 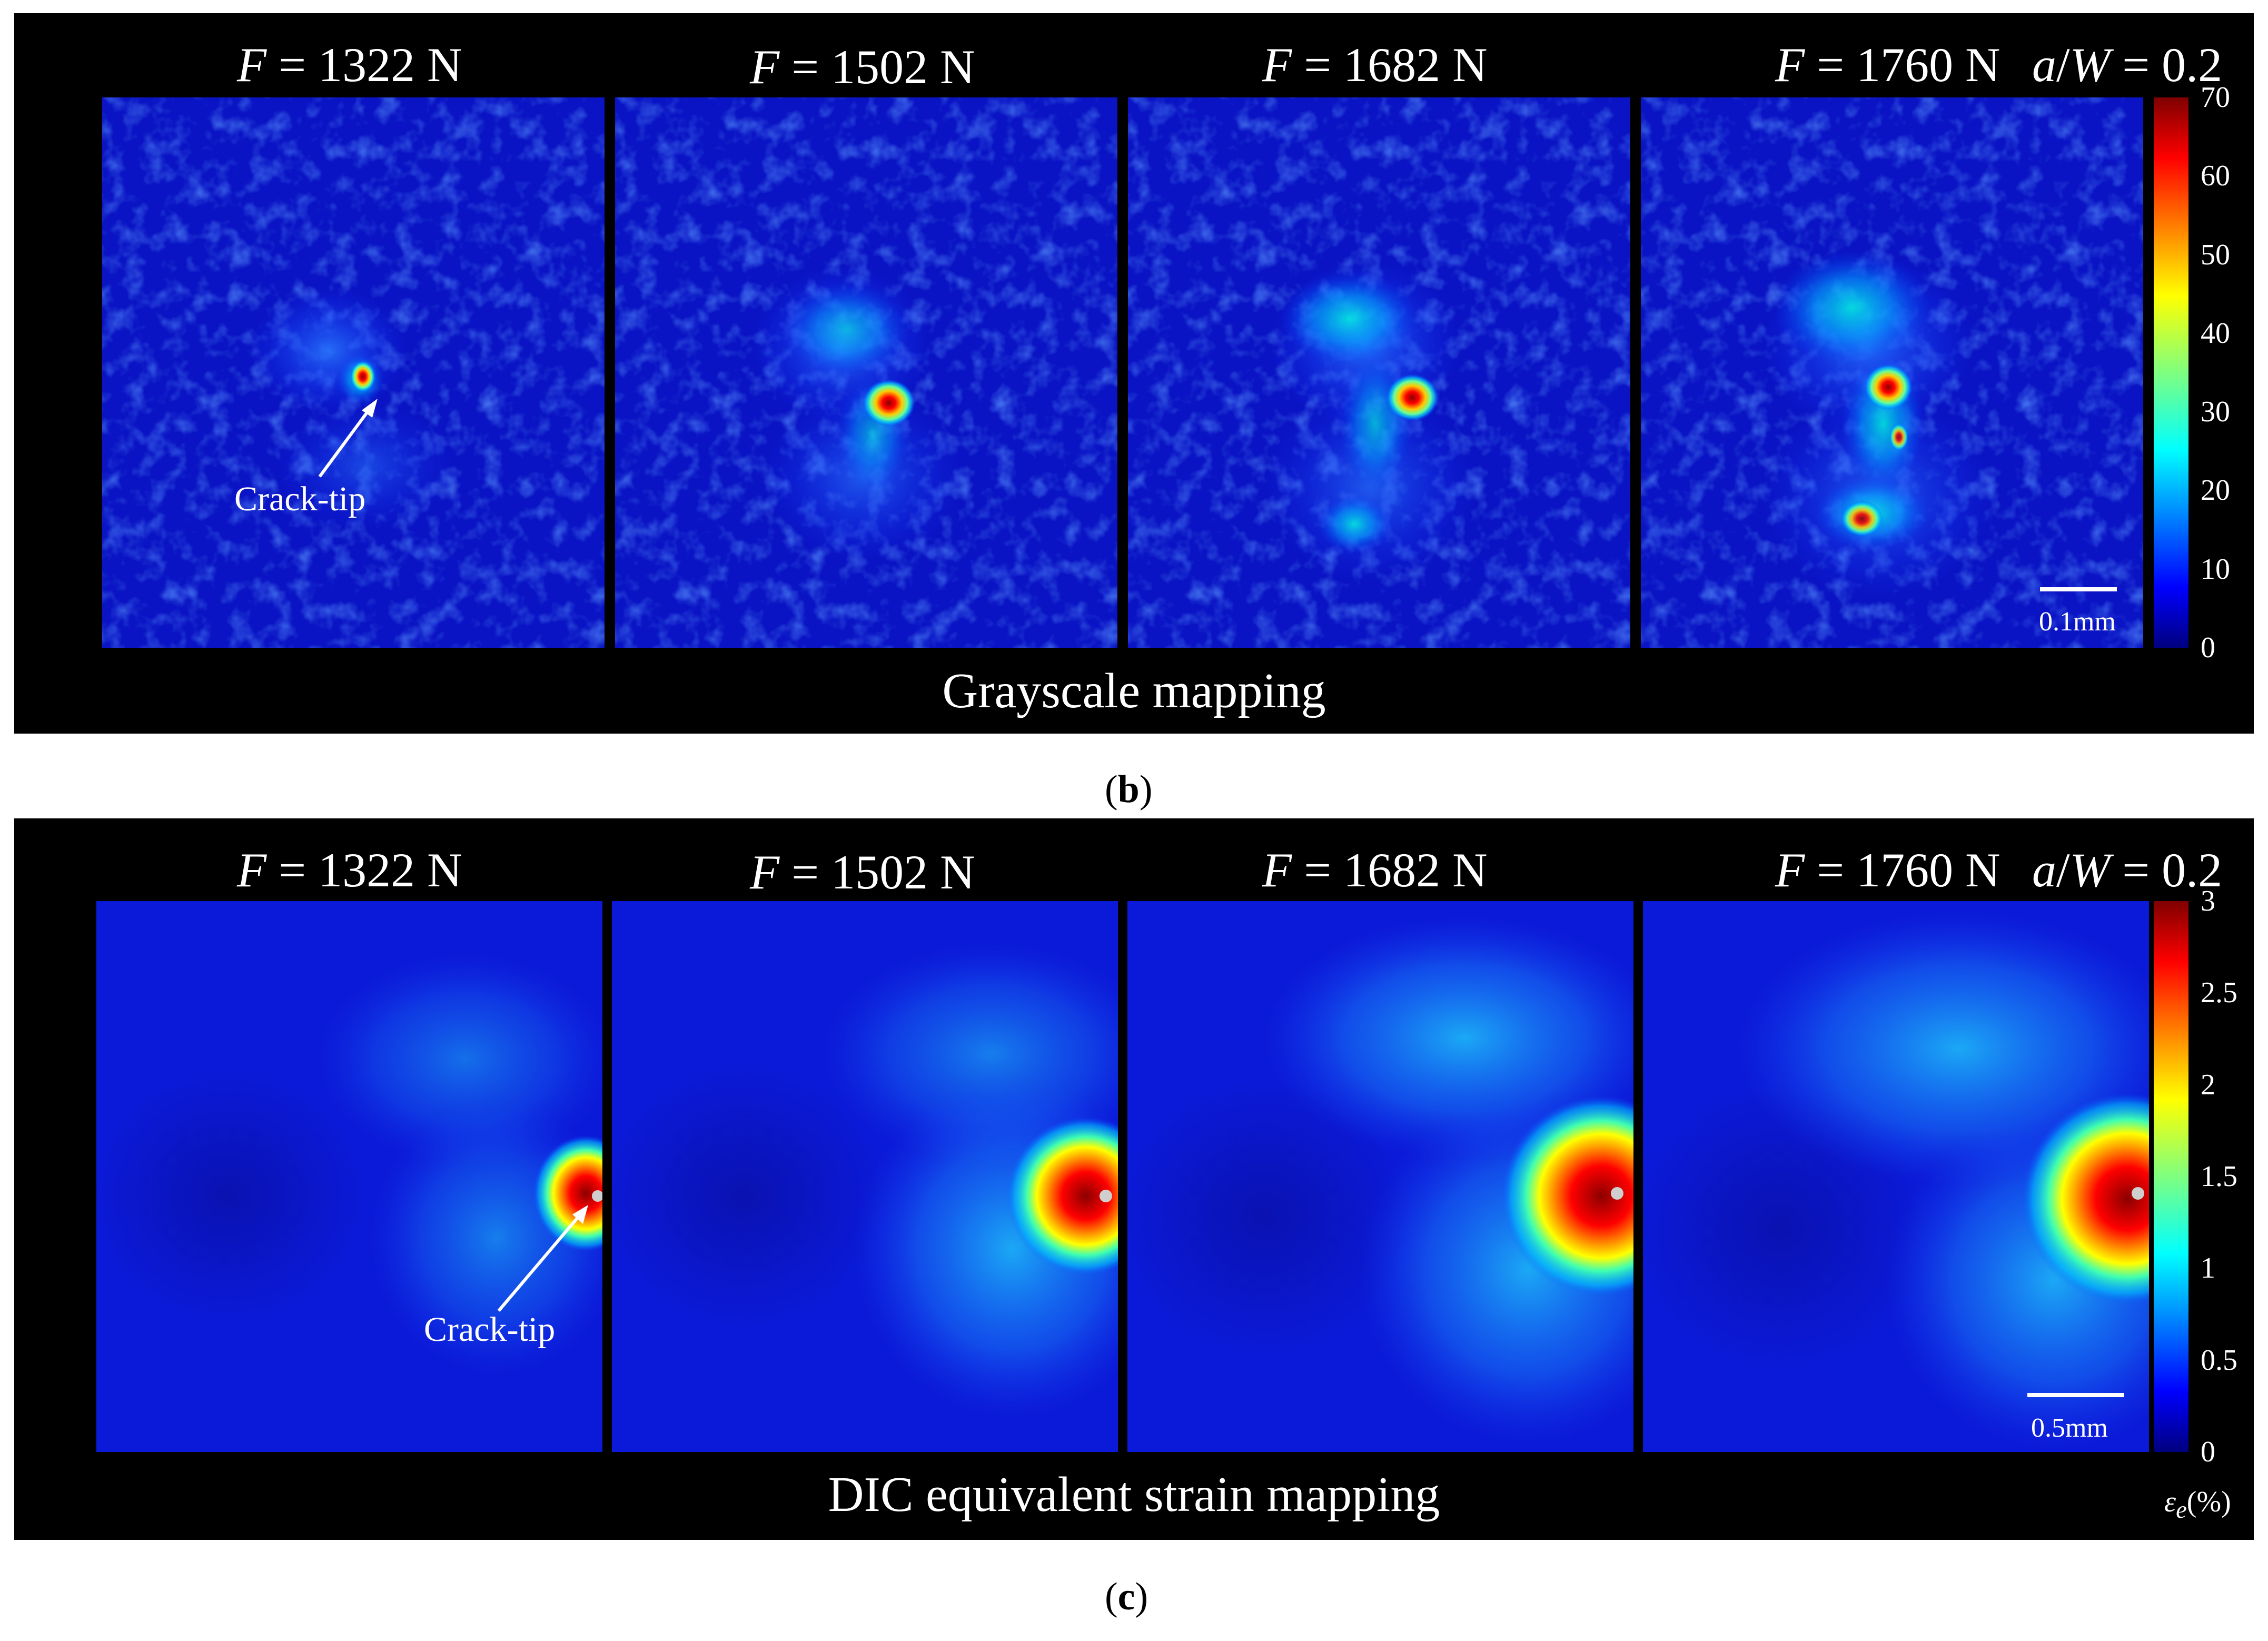 I want to click on colorbar-tick: 2, so click(x=2208, y=1084).